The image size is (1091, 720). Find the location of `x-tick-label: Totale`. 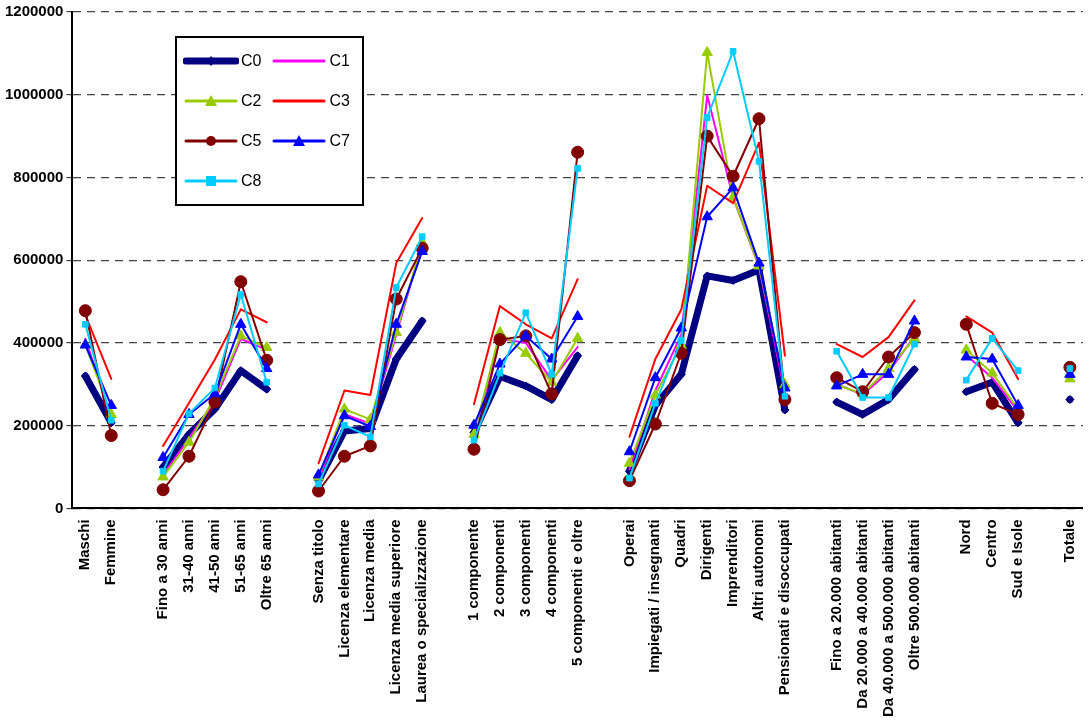

x-tick-label: Totale is located at coordinates (1069, 541).